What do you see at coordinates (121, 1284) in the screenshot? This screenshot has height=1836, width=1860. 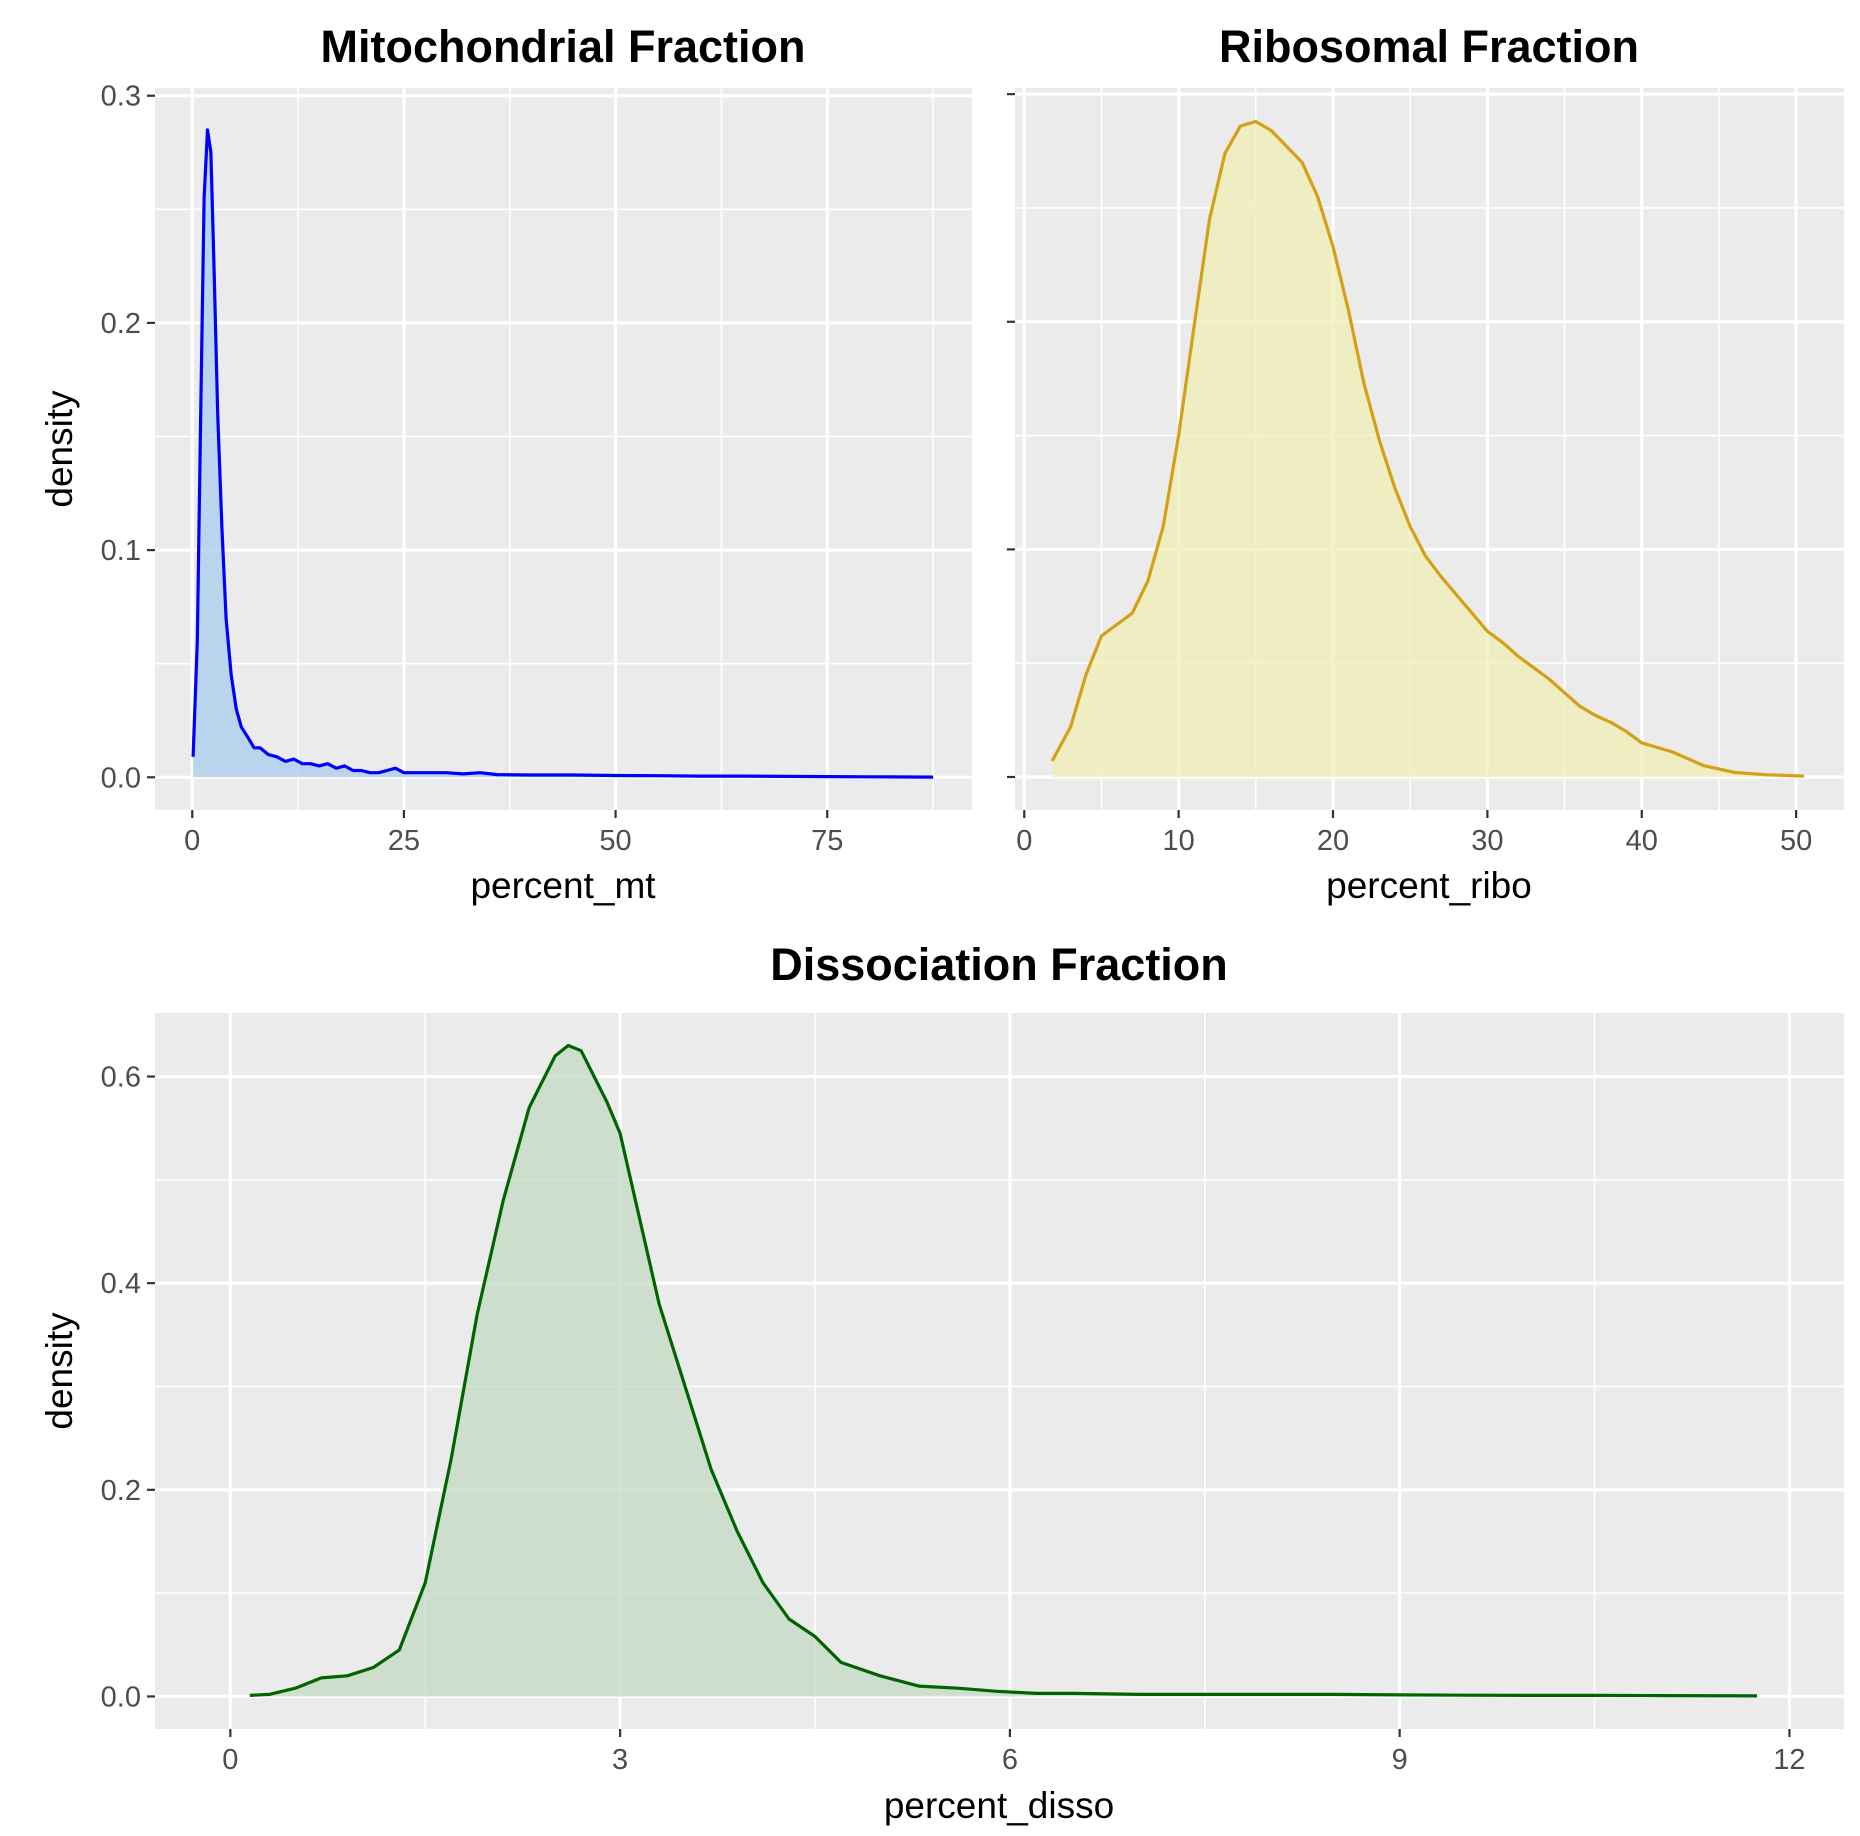 I see `y-tick-label: 0.4` at bounding box center [121, 1284].